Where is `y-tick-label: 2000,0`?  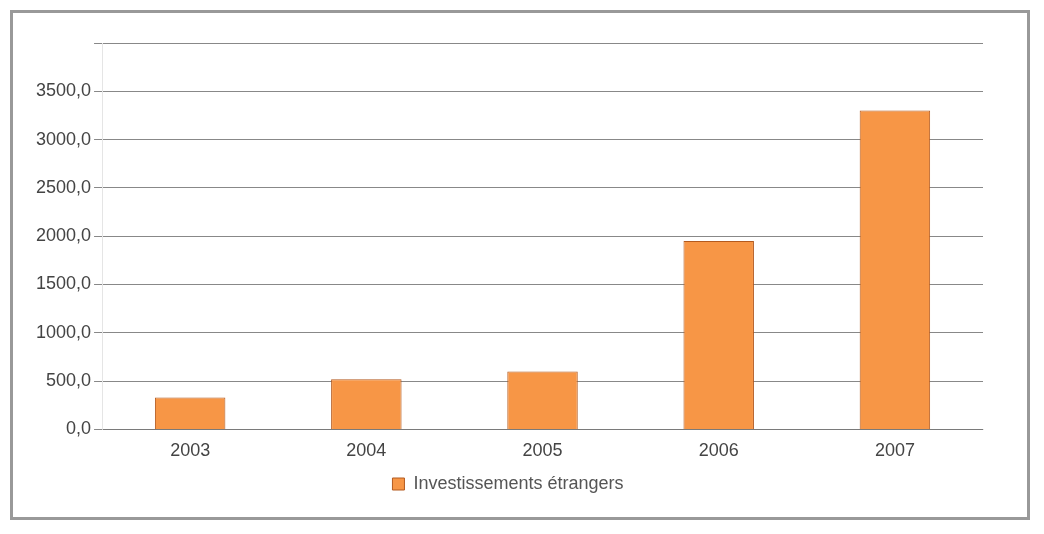
y-tick-label: 2000,0 is located at coordinates (63, 235).